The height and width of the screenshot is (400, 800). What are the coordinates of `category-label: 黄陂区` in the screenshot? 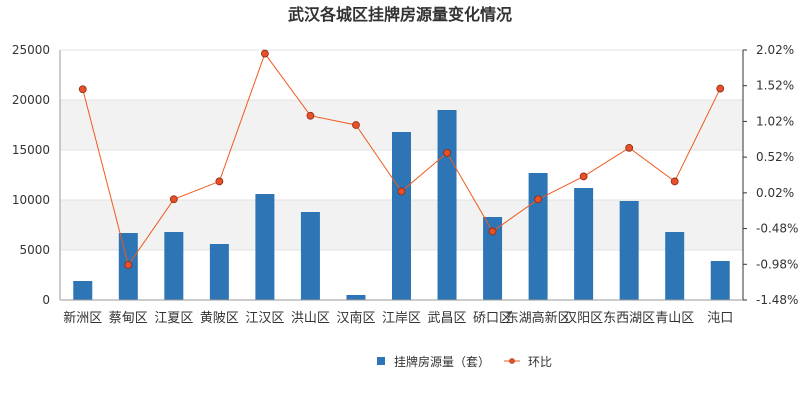 It's located at (219, 318).